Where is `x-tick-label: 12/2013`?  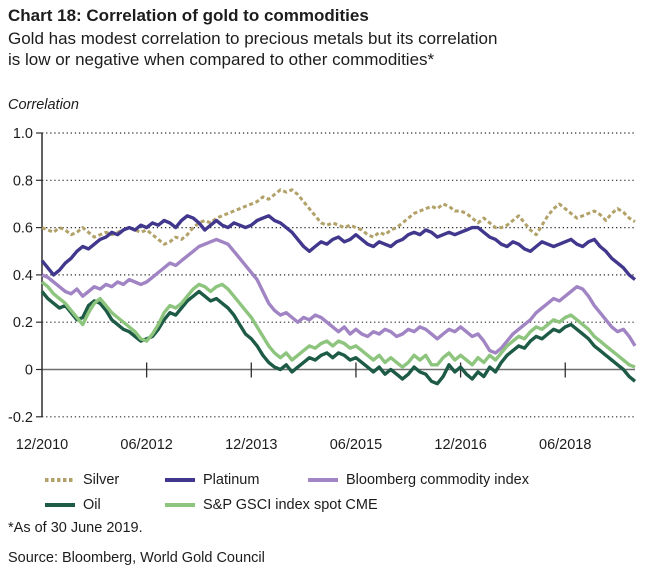 x-tick-label: 12/2013 is located at coordinates (251, 445).